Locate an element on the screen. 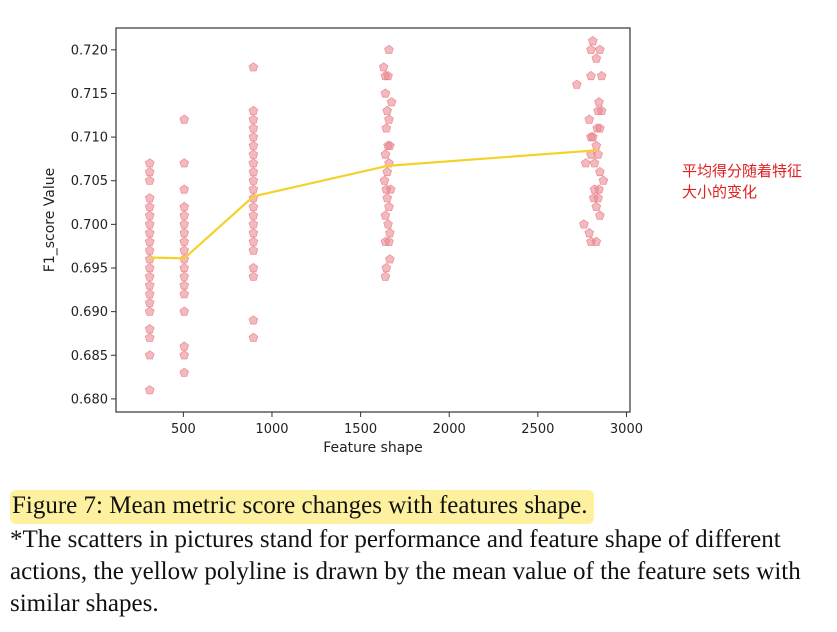 This screenshot has width=837, height=632. x-tick-label: 500 is located at coordinates (183, 429).